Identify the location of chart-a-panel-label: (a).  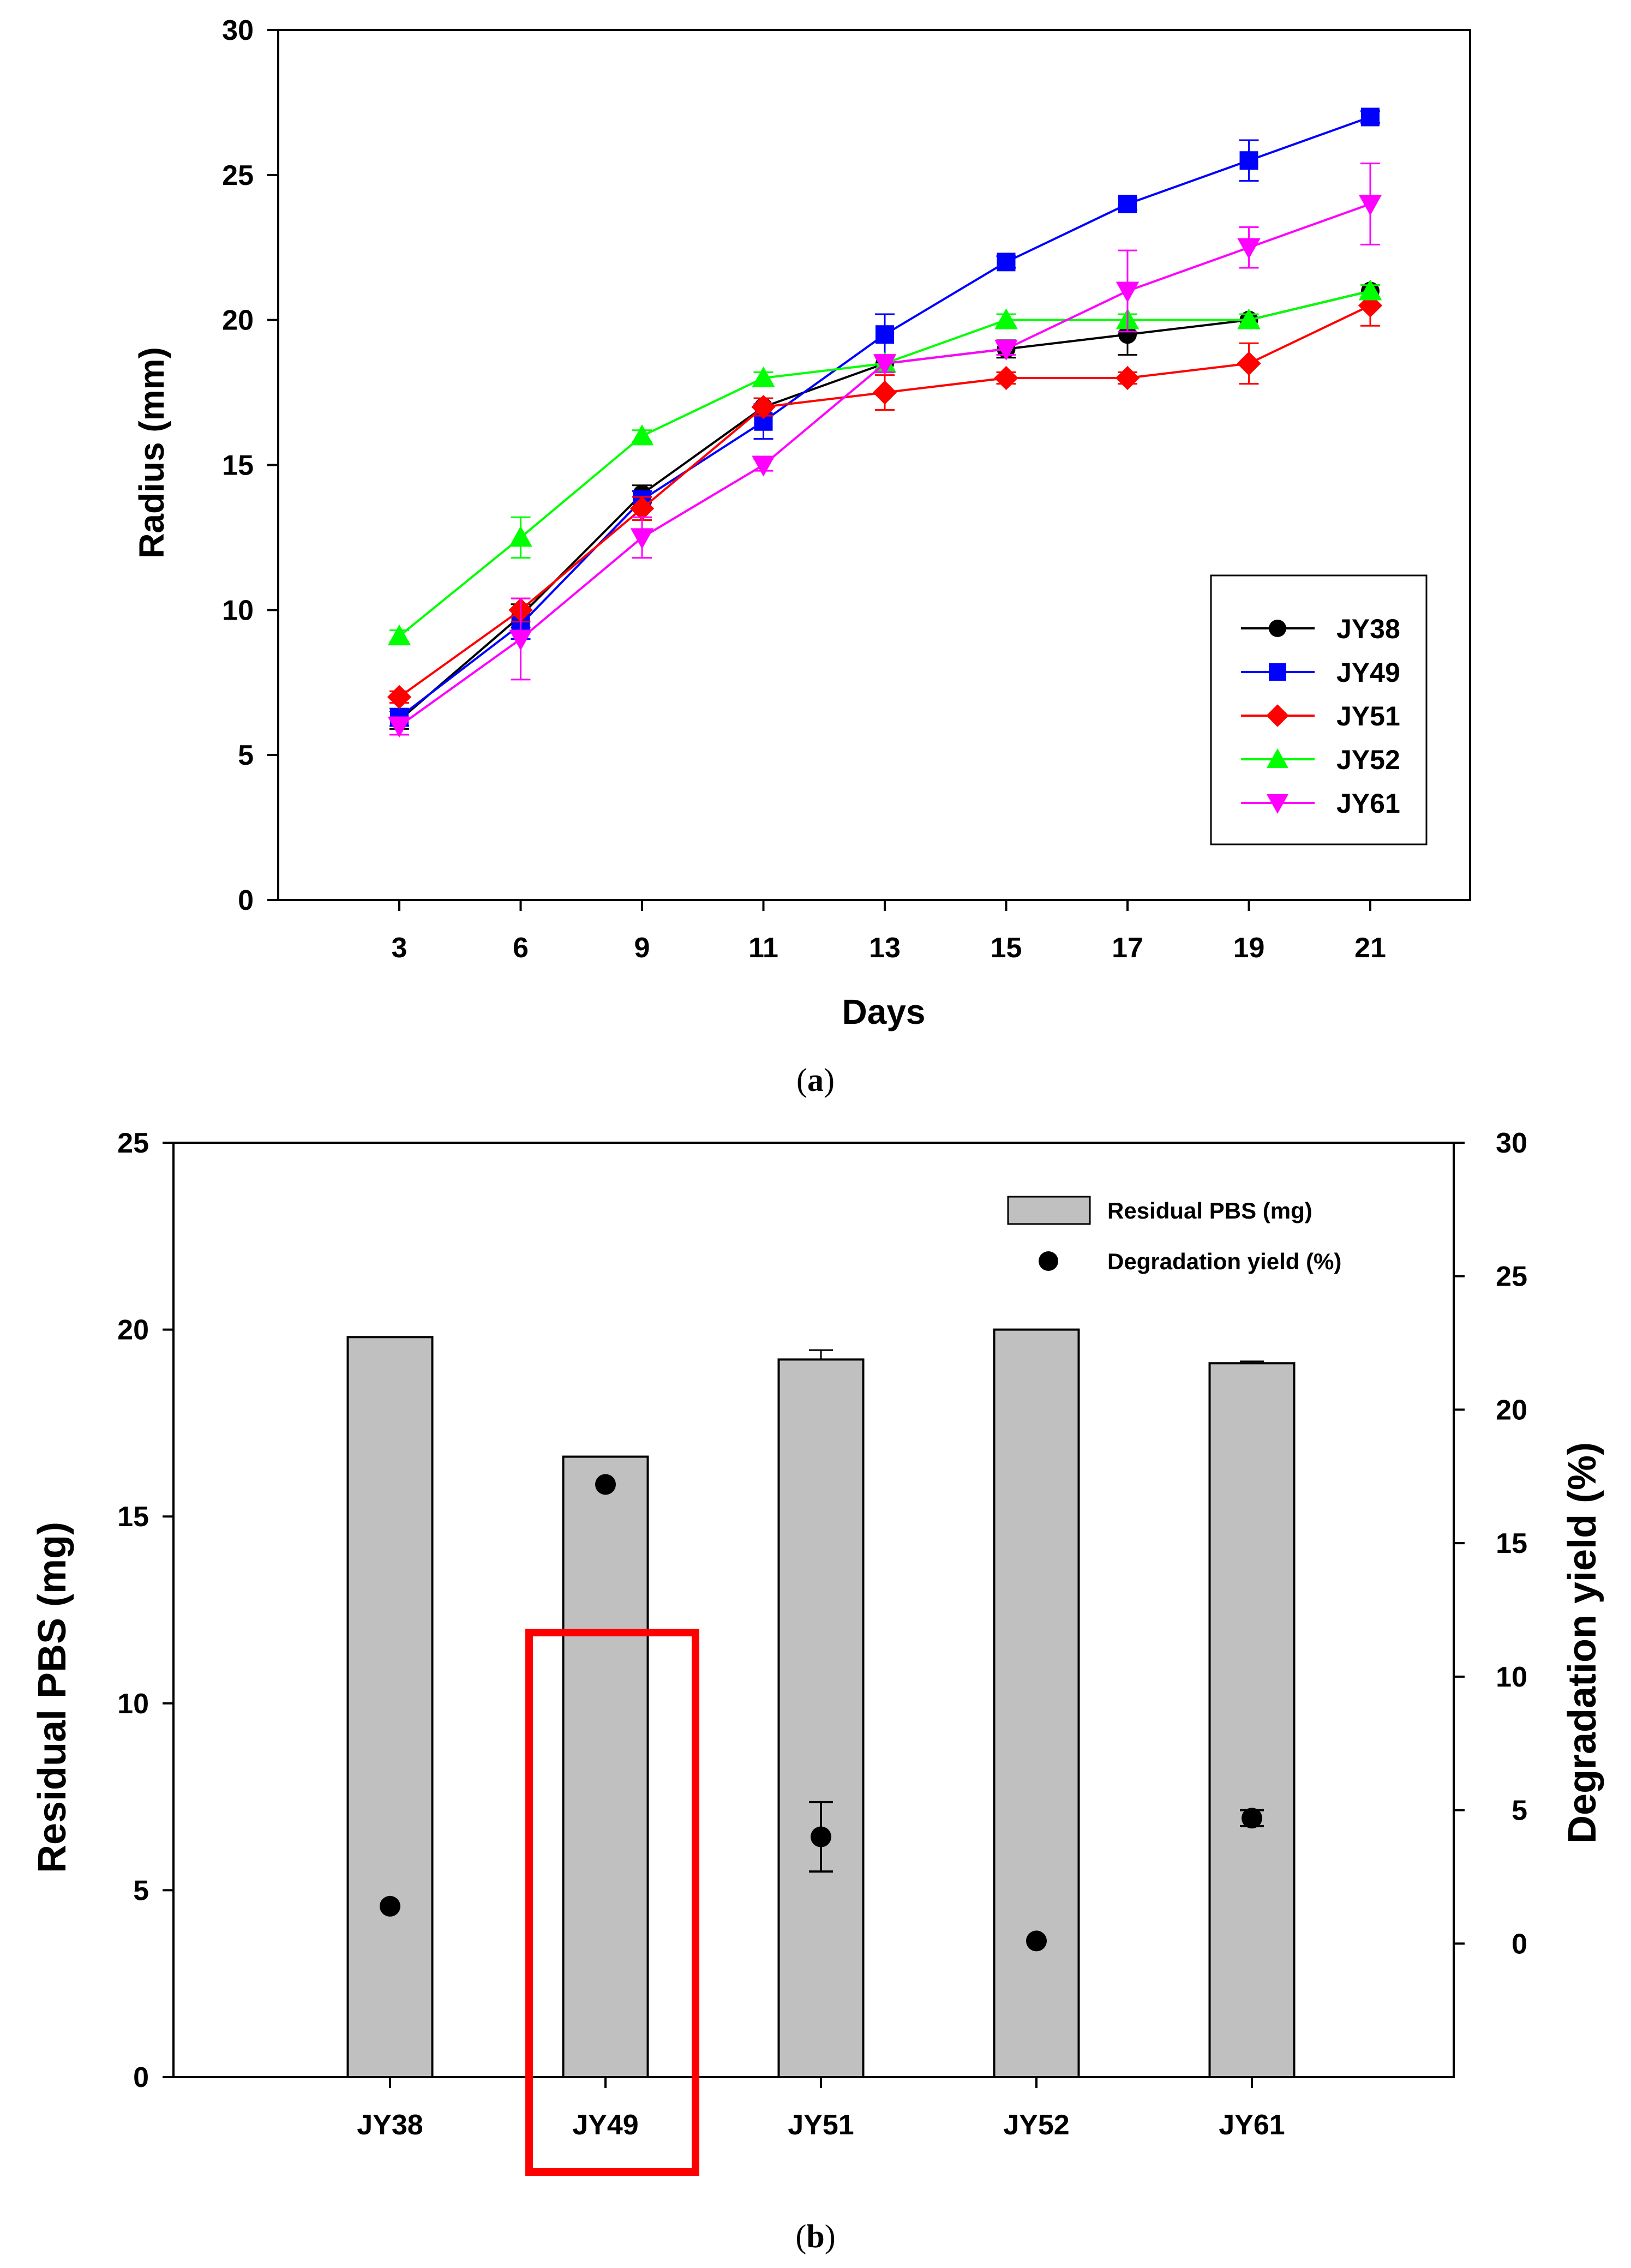
(815, 1080).